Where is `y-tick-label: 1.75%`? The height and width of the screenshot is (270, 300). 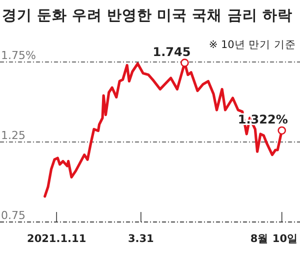
y-tick-label: 1.75% is located at coordinates (18, 55).